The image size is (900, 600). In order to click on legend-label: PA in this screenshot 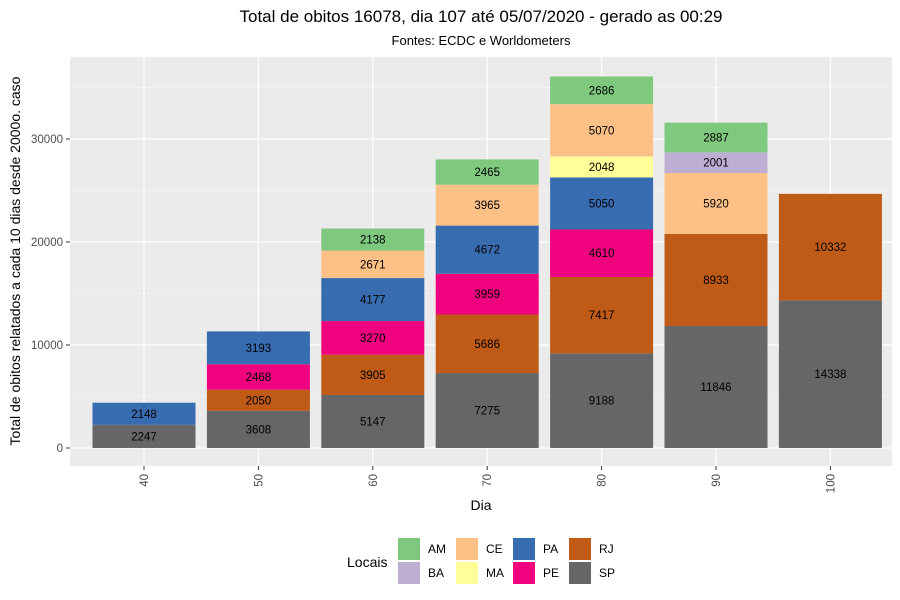, I will do `click(550, 549)`.